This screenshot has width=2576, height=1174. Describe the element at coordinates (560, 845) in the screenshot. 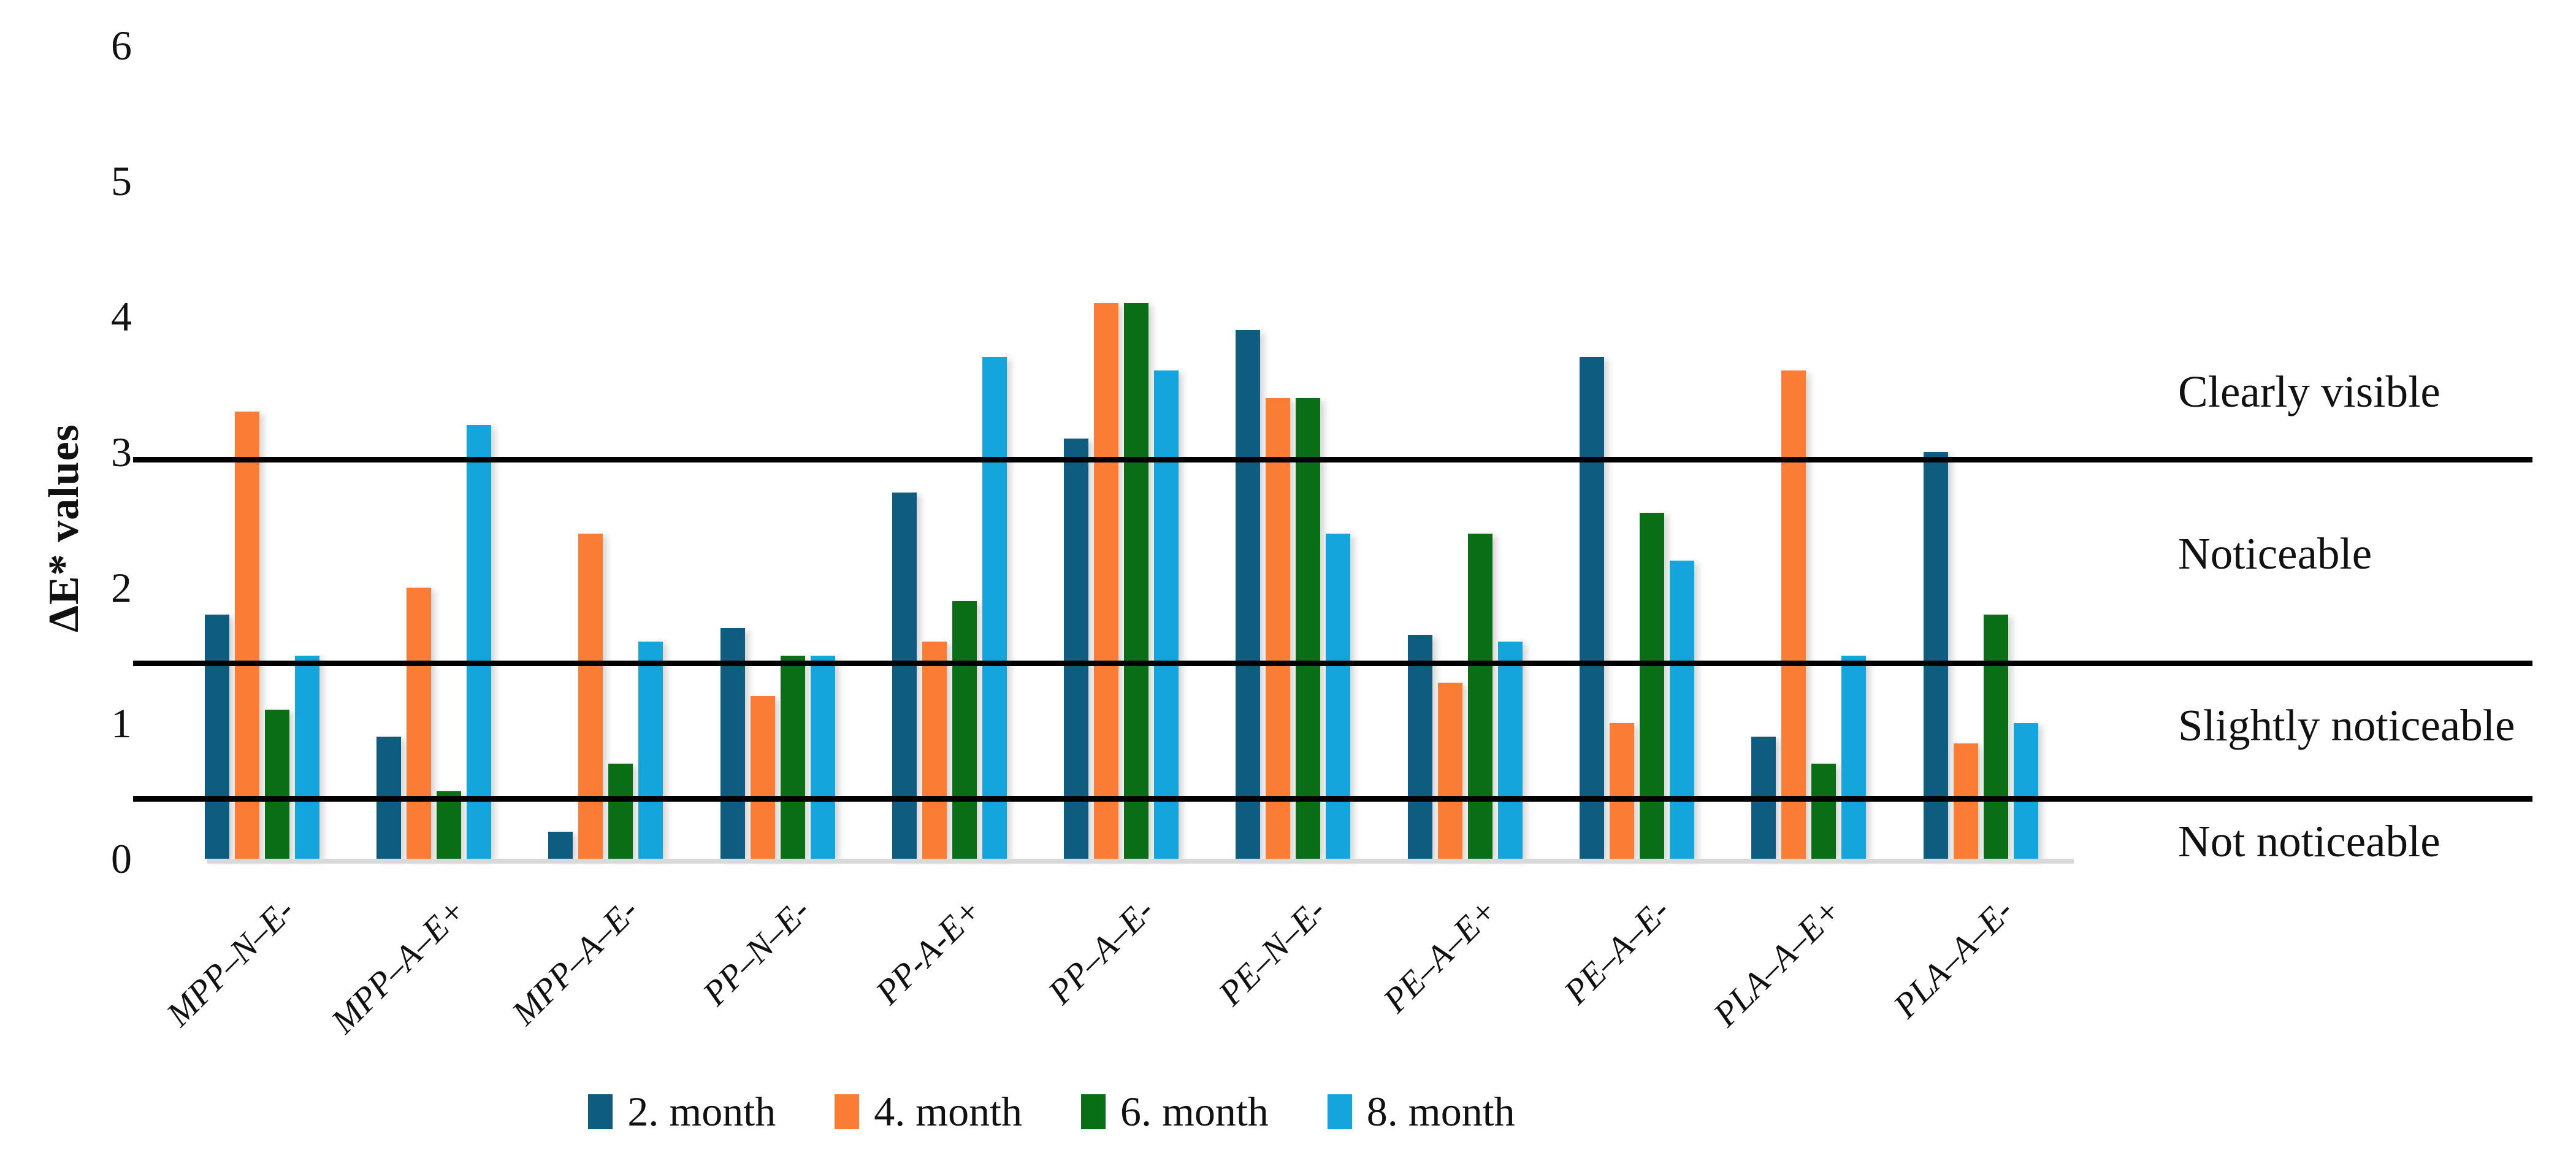

I see `bar-2month-MPP–A–E-` at that location.